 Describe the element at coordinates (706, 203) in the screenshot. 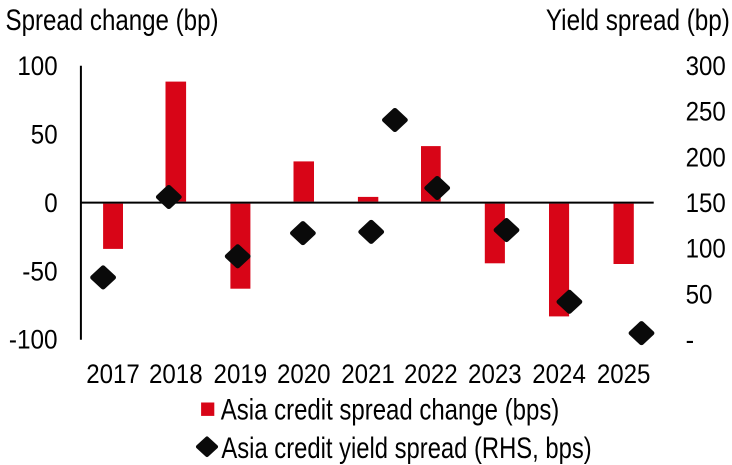

I see `svg-text: 150` at that location.